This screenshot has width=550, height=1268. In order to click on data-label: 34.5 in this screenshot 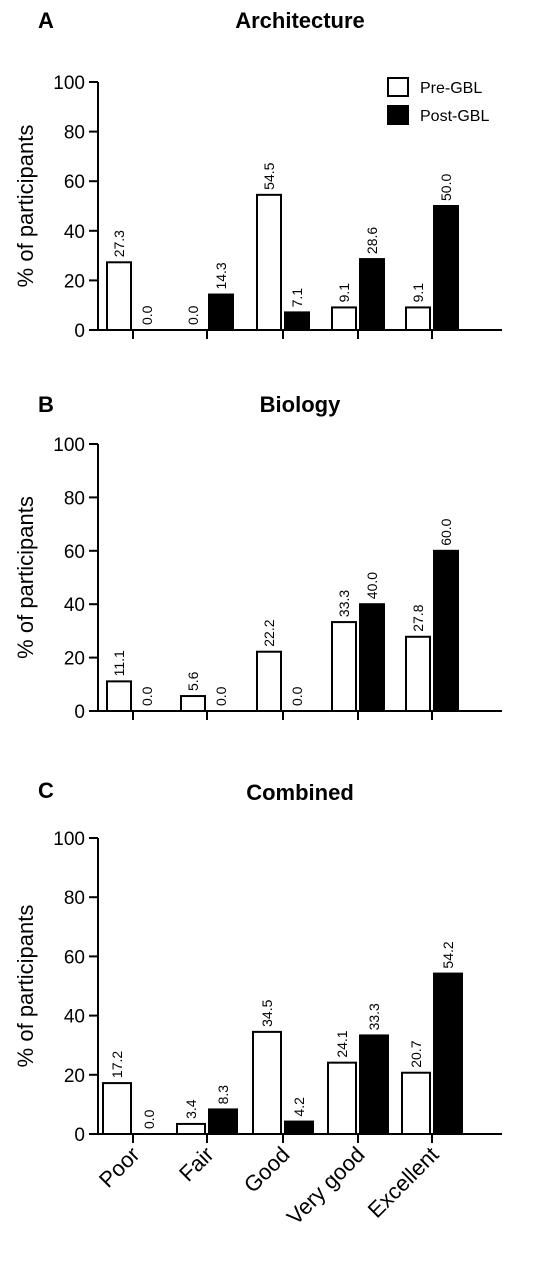, I will do `click(267, 1012)`.